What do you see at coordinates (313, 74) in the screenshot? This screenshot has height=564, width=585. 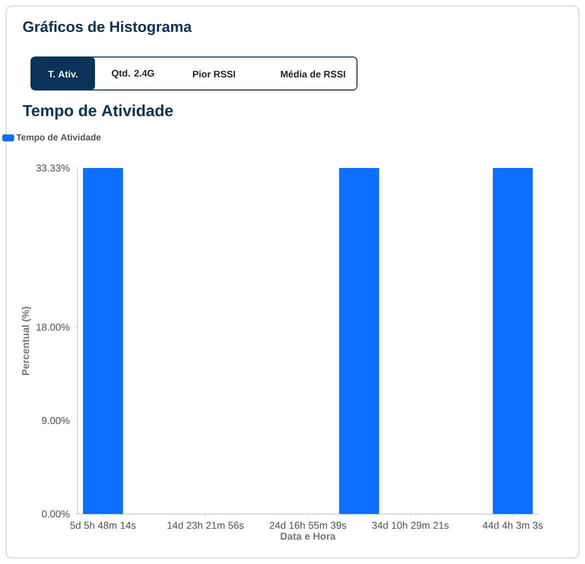 I see `text: Média de RSSI` at bounding box center [313, 74].